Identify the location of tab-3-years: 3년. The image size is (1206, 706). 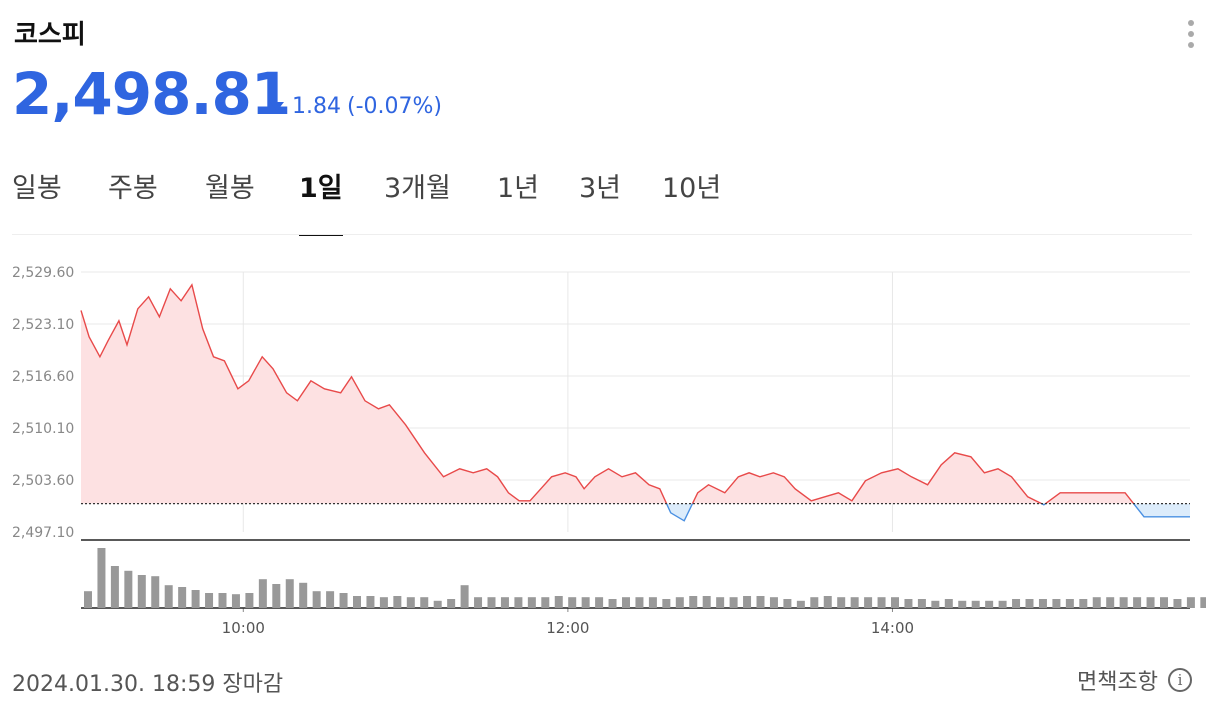
(600, 188).